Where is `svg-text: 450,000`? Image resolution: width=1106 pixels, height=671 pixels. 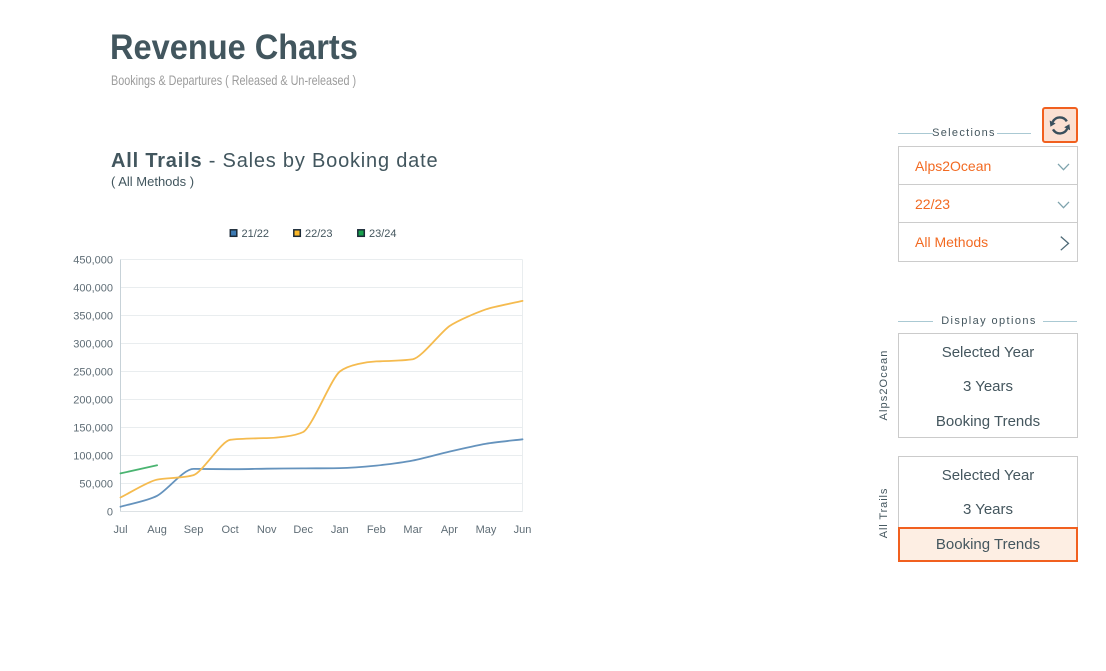 svg-text: 450,000 is located at coordinates (93, 261).